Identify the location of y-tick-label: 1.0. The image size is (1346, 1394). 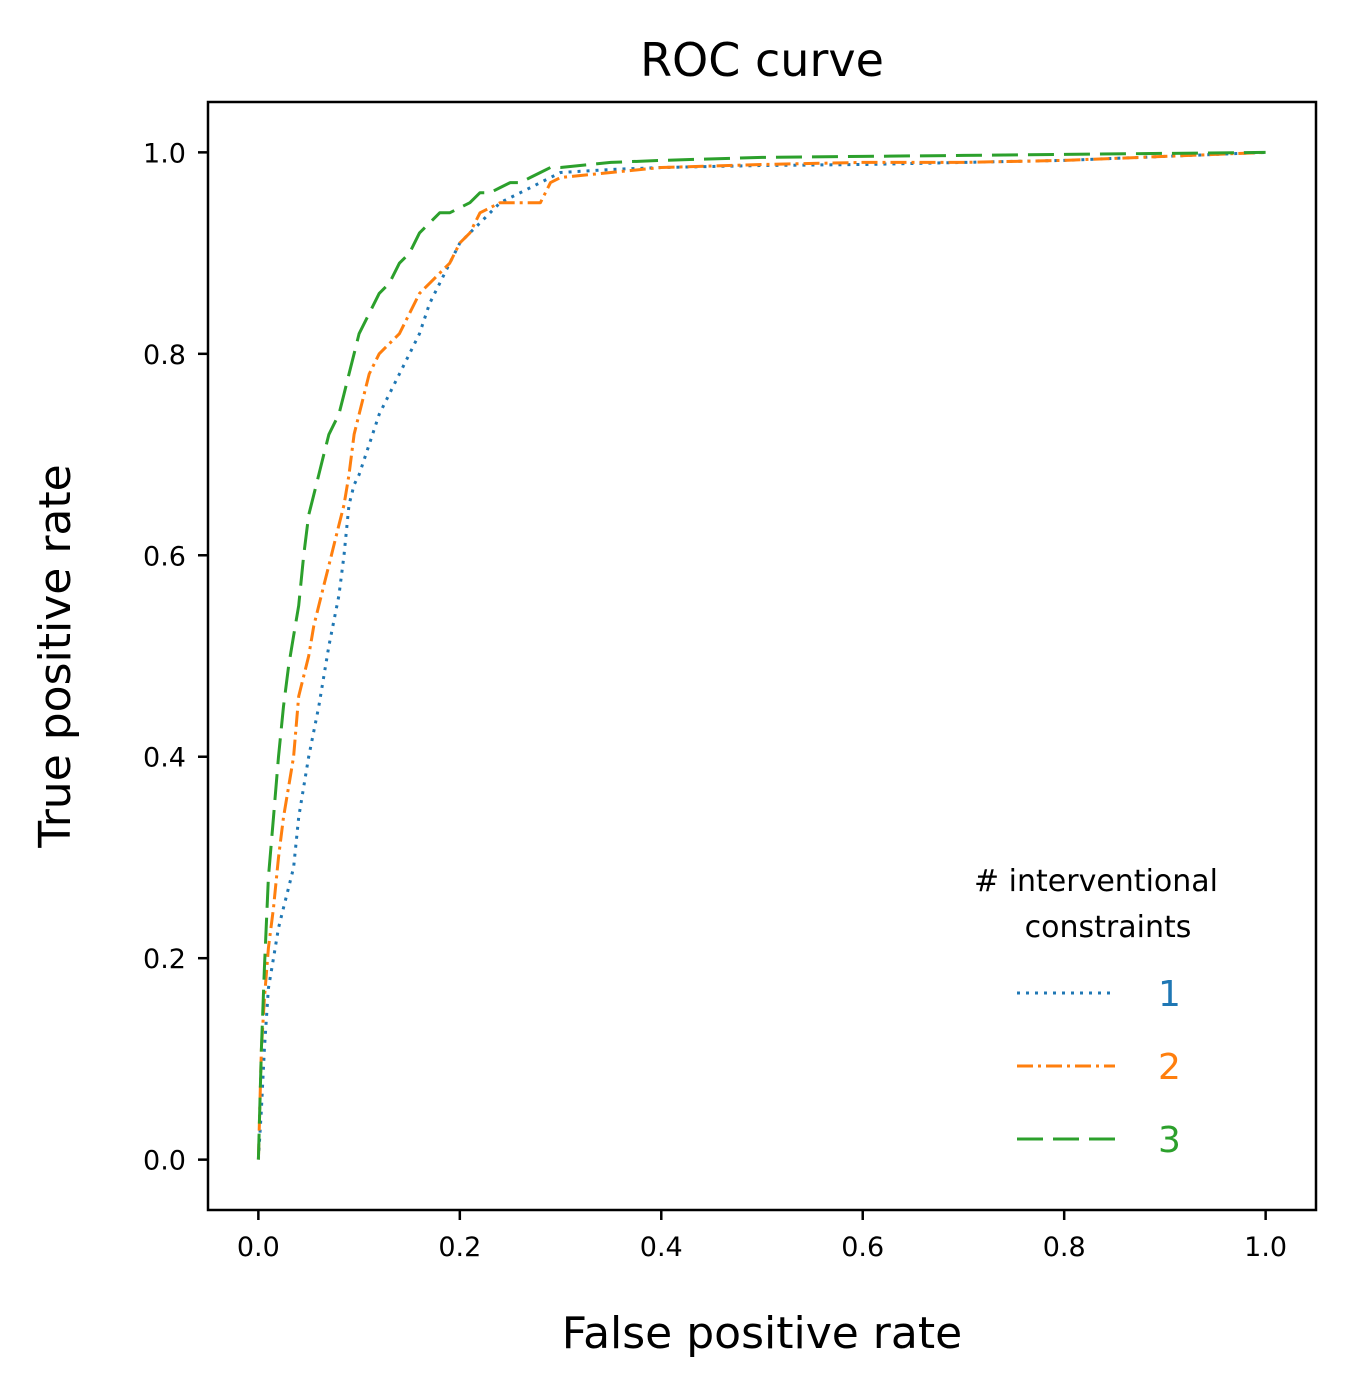
(164, 153).